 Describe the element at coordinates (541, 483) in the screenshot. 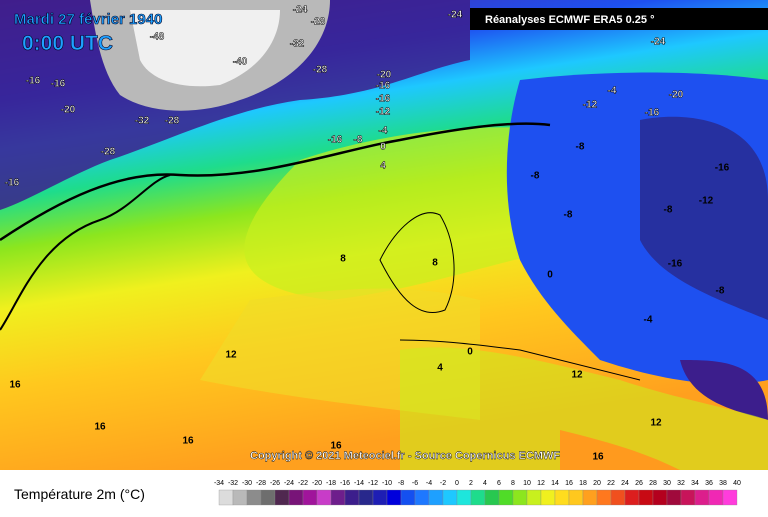

I see `scale-label: 12` at that location.